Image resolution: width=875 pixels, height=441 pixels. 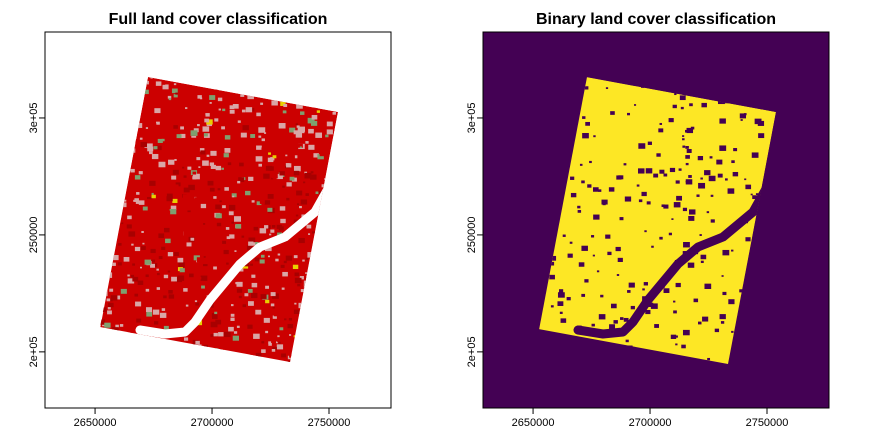 I want to click on x-tick-label: 2750000, so click(x=329, y=423).